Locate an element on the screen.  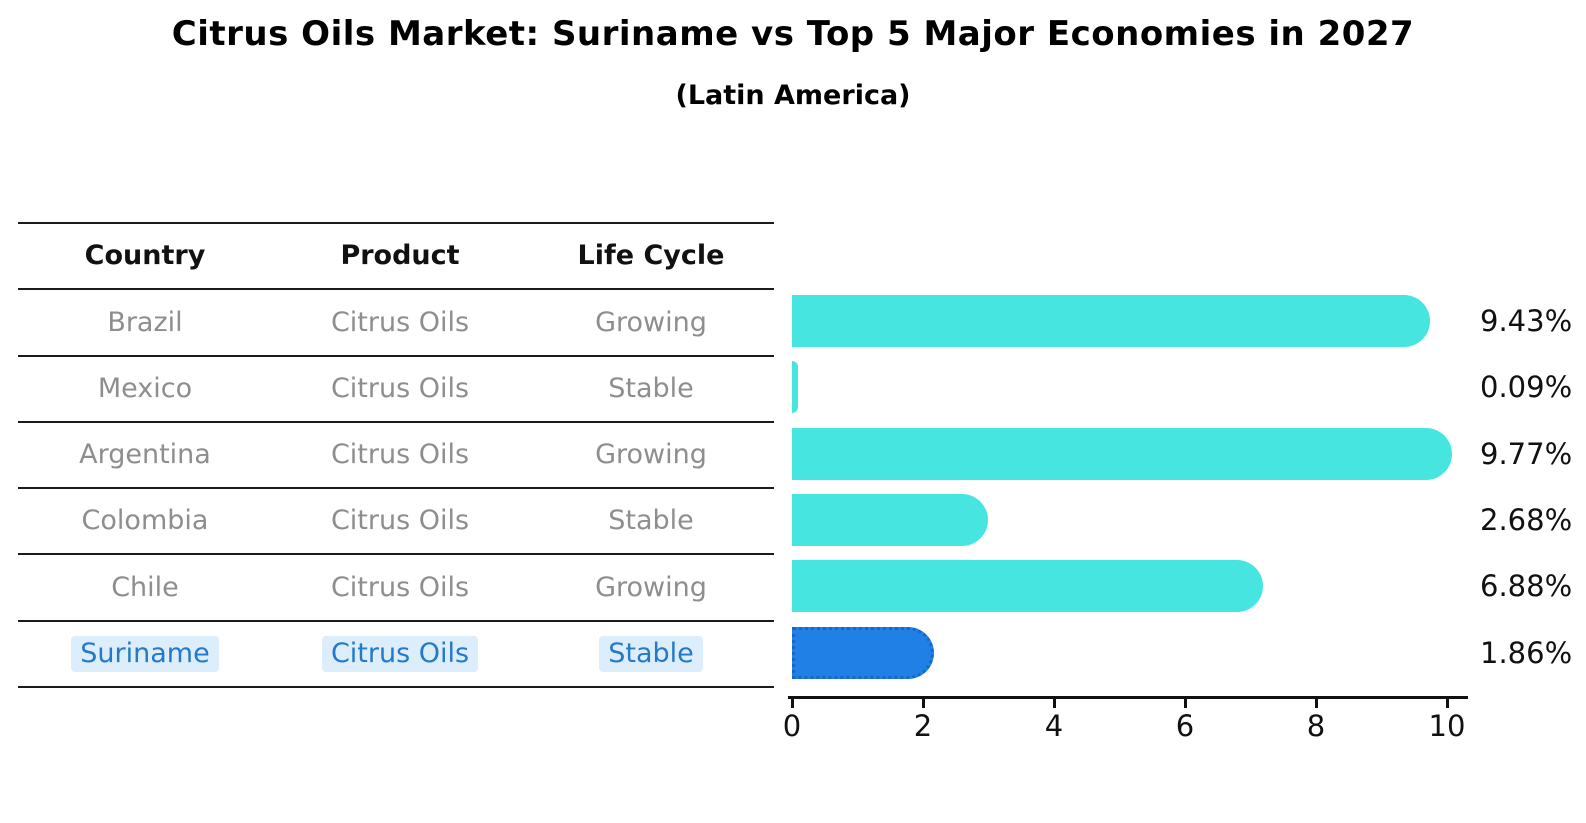
table-row: Suriname Citrus Oils Stable is located at coordinates (396, 655).